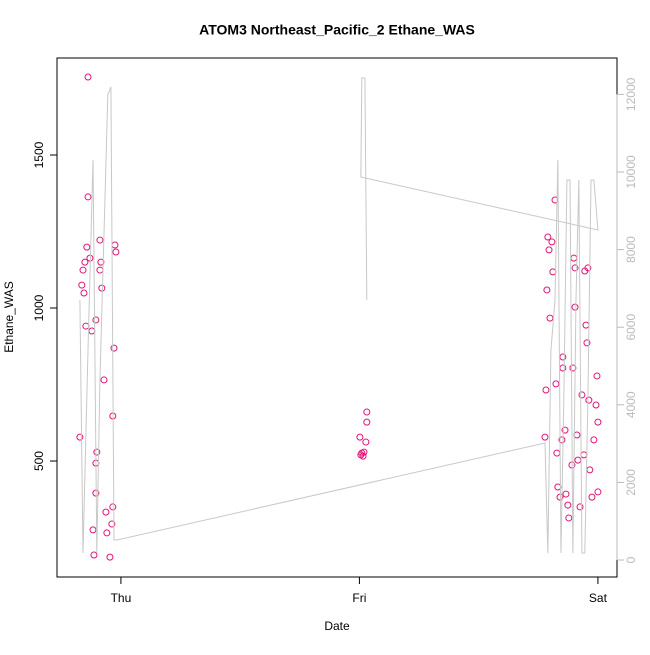  I want to click on y2-tick-label: 6000, so click(631, 327).